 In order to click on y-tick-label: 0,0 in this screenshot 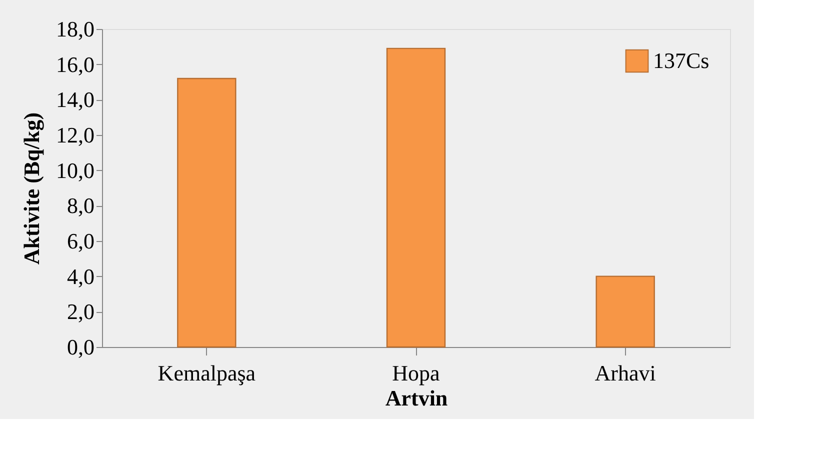, I will do `click(80, 347)`.